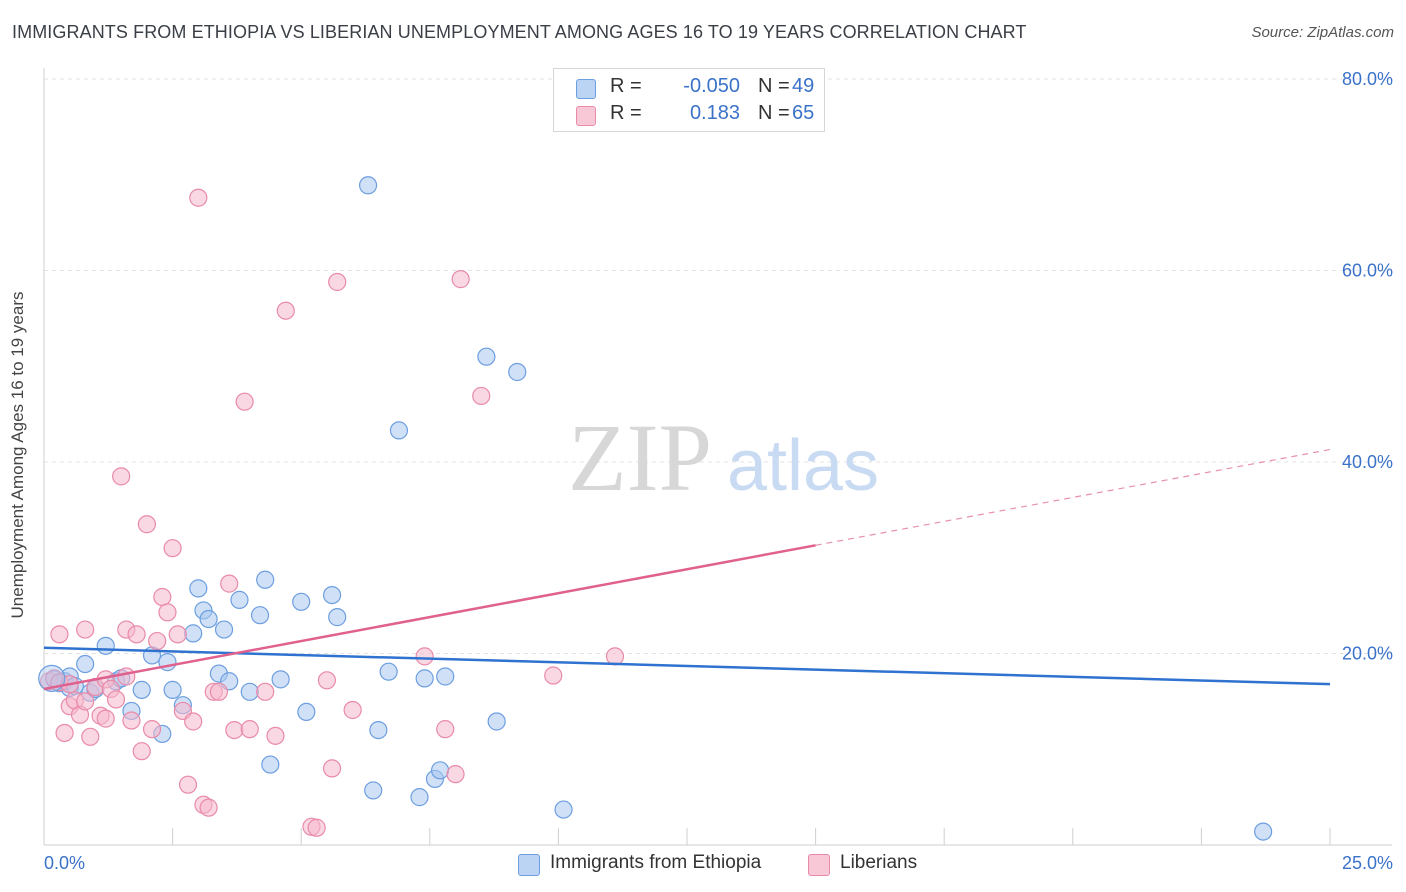  What do you see at coordinates (17, 455) in the screenshot?
I see `y-axis-label: Unemployment Among Ages 16 to 19 years` at bounding box center [17, 455].